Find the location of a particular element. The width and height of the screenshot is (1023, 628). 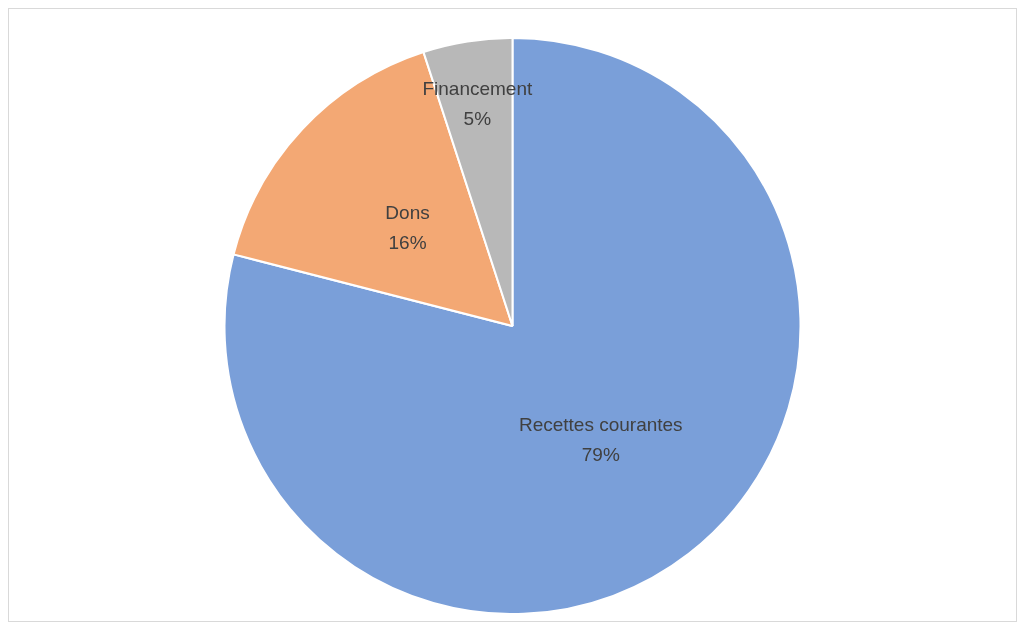

slice-label: Dons is located at coordinates (407, 212).